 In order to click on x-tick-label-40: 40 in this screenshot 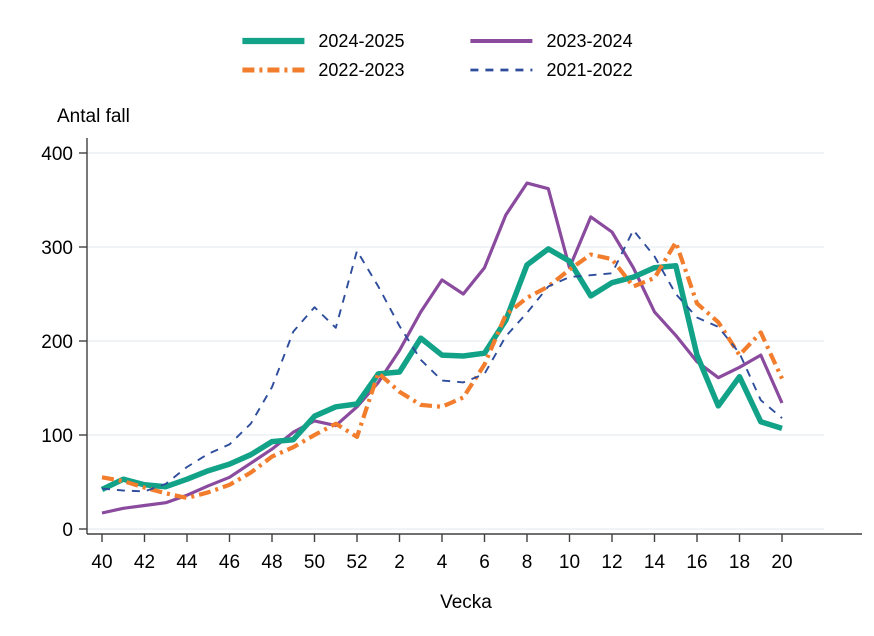, I will do `click(101, 562)`.